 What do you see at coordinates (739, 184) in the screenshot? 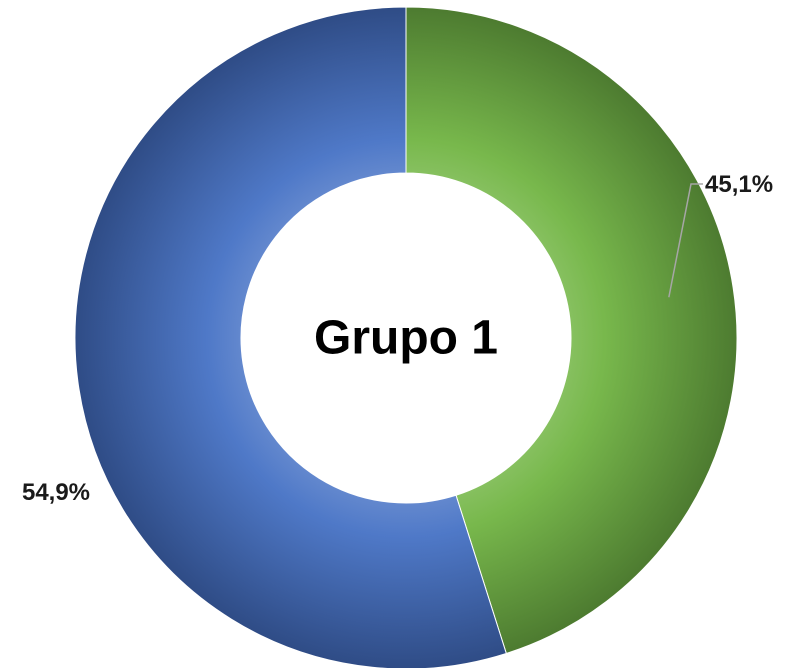
I see `slice-label-1: 45,1%` at bounding box center [739, 184].